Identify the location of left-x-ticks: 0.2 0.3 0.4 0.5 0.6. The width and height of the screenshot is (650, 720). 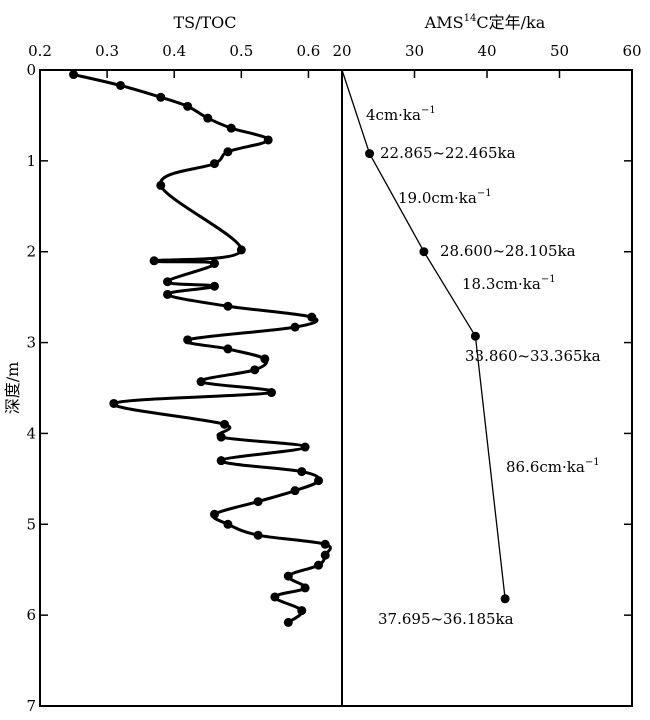
(174, 60).